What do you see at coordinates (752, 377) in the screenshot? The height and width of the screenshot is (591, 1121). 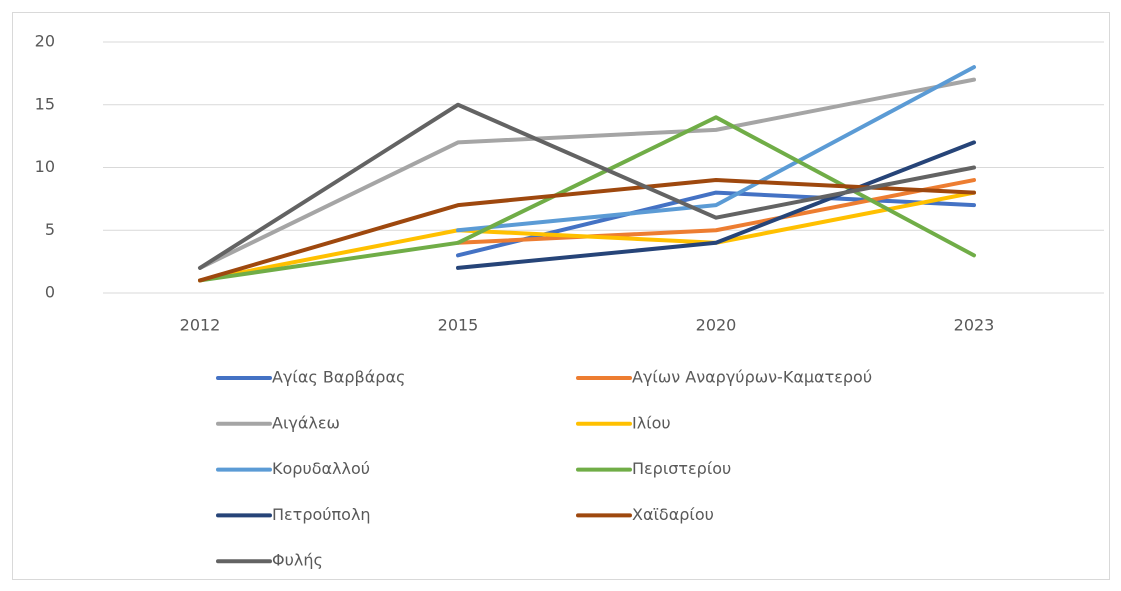 I see `legend-label: Αγίων Αναργύρων-Καματερού` at bounding box center [752, 377].